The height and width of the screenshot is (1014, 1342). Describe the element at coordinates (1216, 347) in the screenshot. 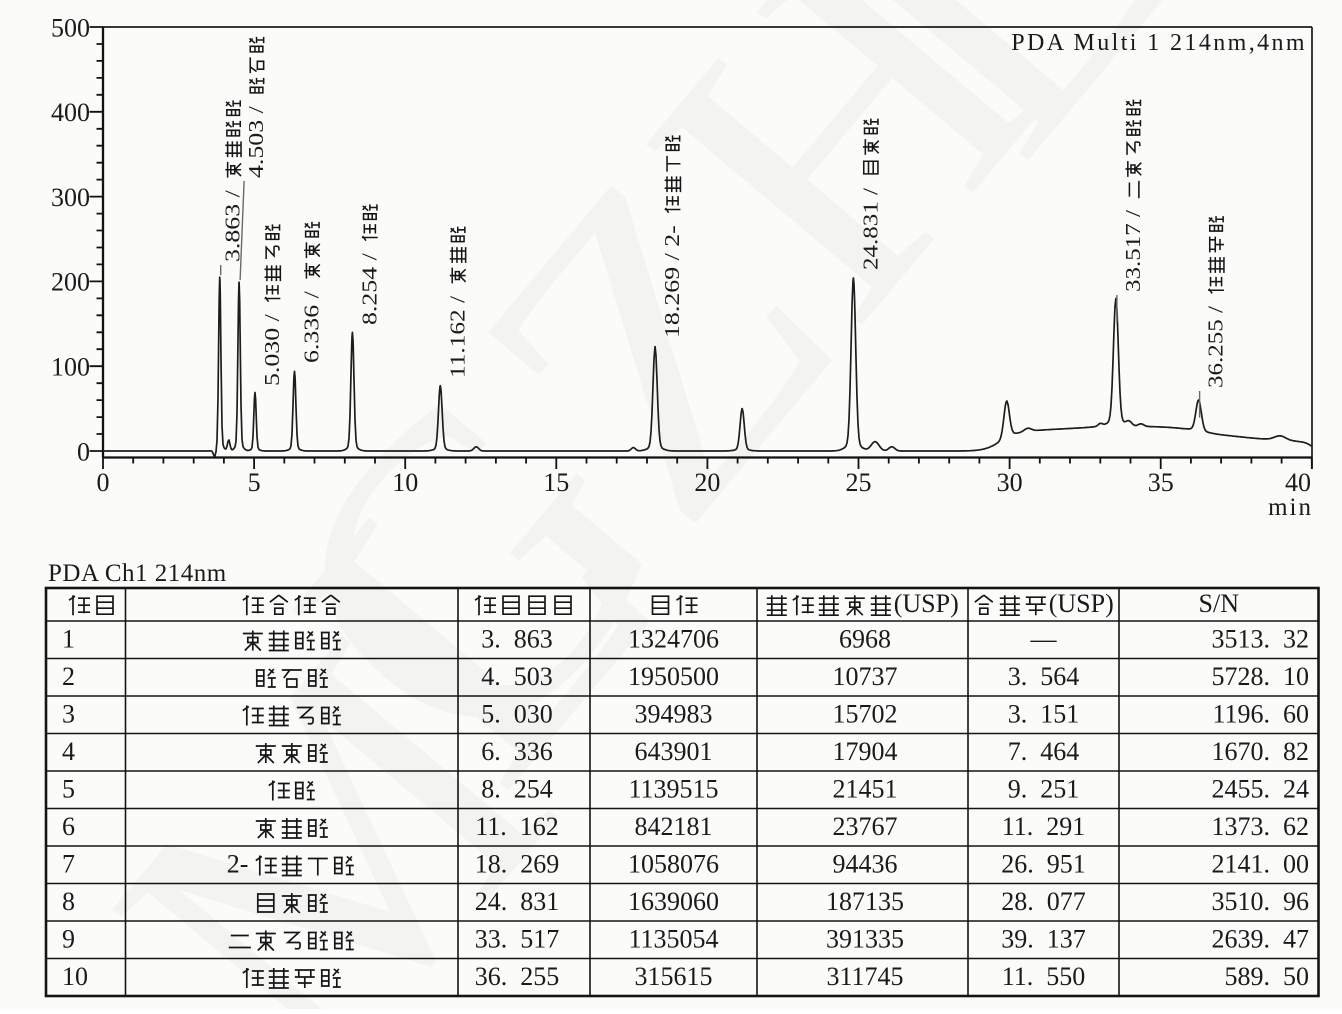

I see `svg-text: 36.255 /` at that location.